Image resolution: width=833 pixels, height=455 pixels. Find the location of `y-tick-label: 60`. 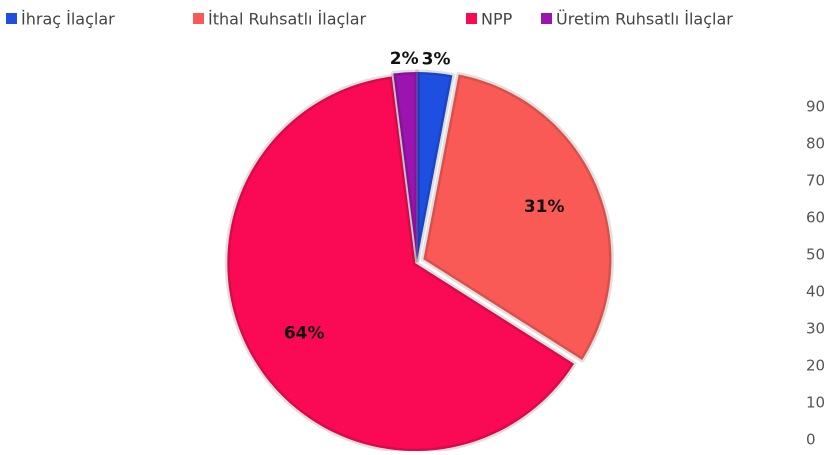

y-tick-label: 60 is located at coordinates (815, 218).